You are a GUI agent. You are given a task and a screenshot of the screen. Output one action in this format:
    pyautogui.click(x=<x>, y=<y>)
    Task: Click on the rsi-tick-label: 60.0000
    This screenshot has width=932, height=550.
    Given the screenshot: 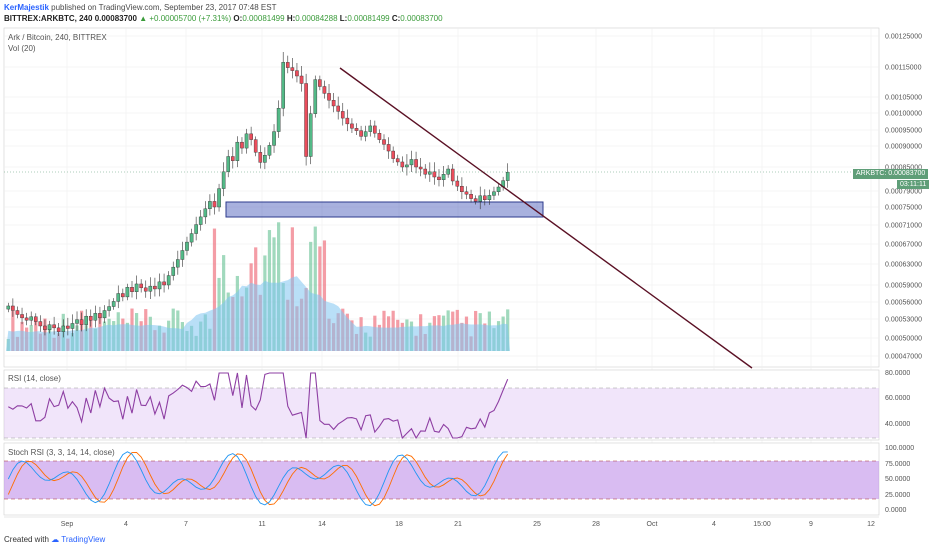 What is the action you would take?
    pyautogui.click(x=897, y=398)
    